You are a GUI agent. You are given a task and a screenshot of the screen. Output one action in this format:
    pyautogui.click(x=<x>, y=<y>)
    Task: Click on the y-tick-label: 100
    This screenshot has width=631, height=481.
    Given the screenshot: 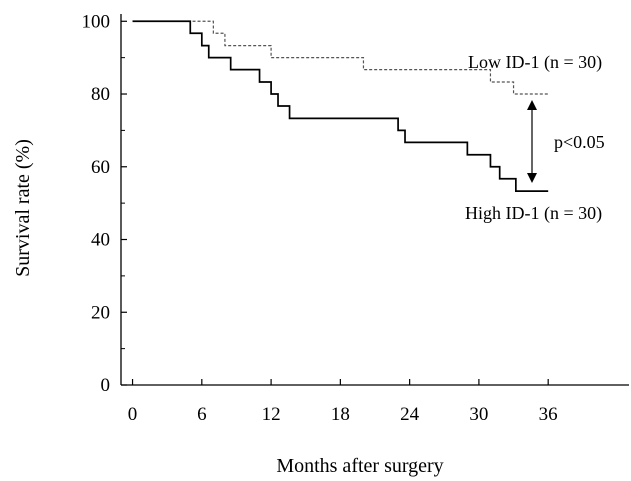 What is the action you would take?
    pyautogui.click(x=96, y=21)
    